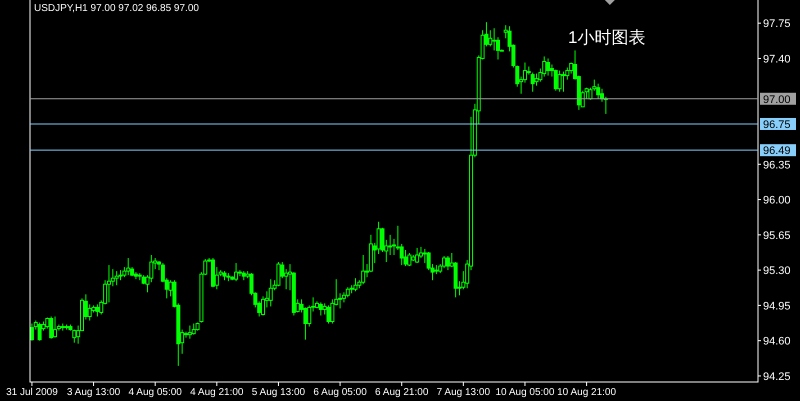 This screenshot has width=800, height=401. Describe the element at coordinates (777, 59) in the screenshot. I see `y-tick-label: 97.40` at that location.